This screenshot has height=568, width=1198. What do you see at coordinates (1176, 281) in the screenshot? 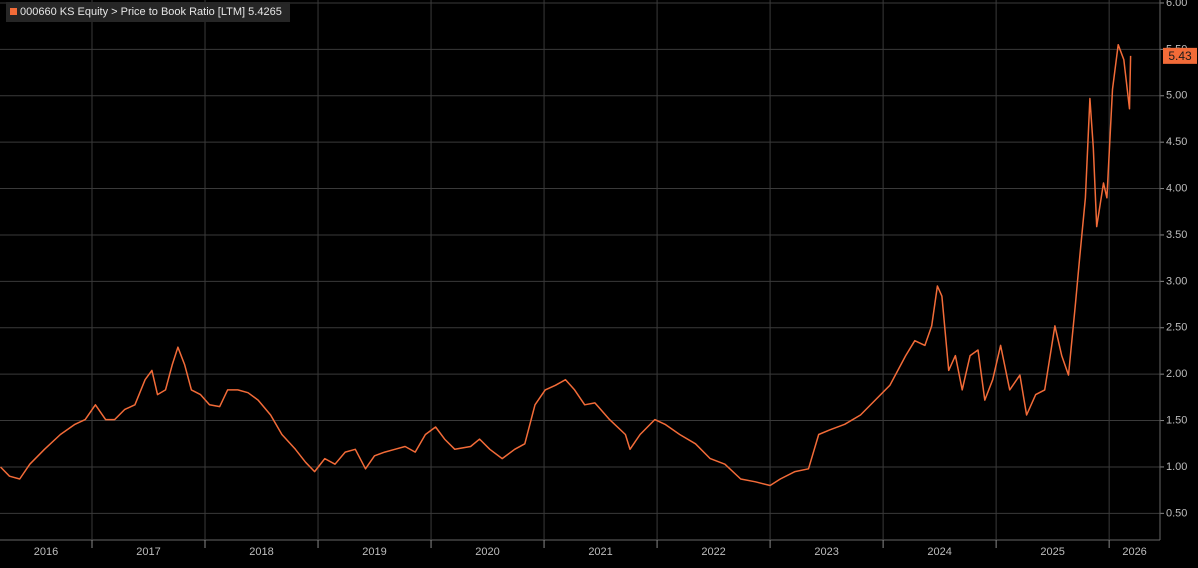
I see `y-tick-label: 3.00` at bounding box center [1176, 281].